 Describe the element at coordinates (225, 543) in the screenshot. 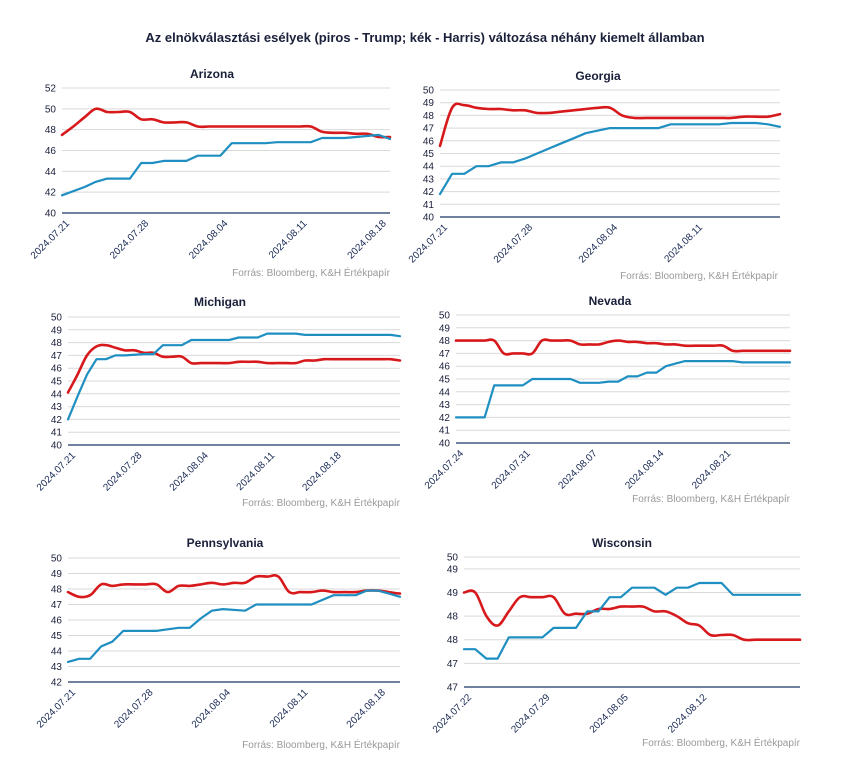

I see `panel-title: Pennsylvania` at that location.